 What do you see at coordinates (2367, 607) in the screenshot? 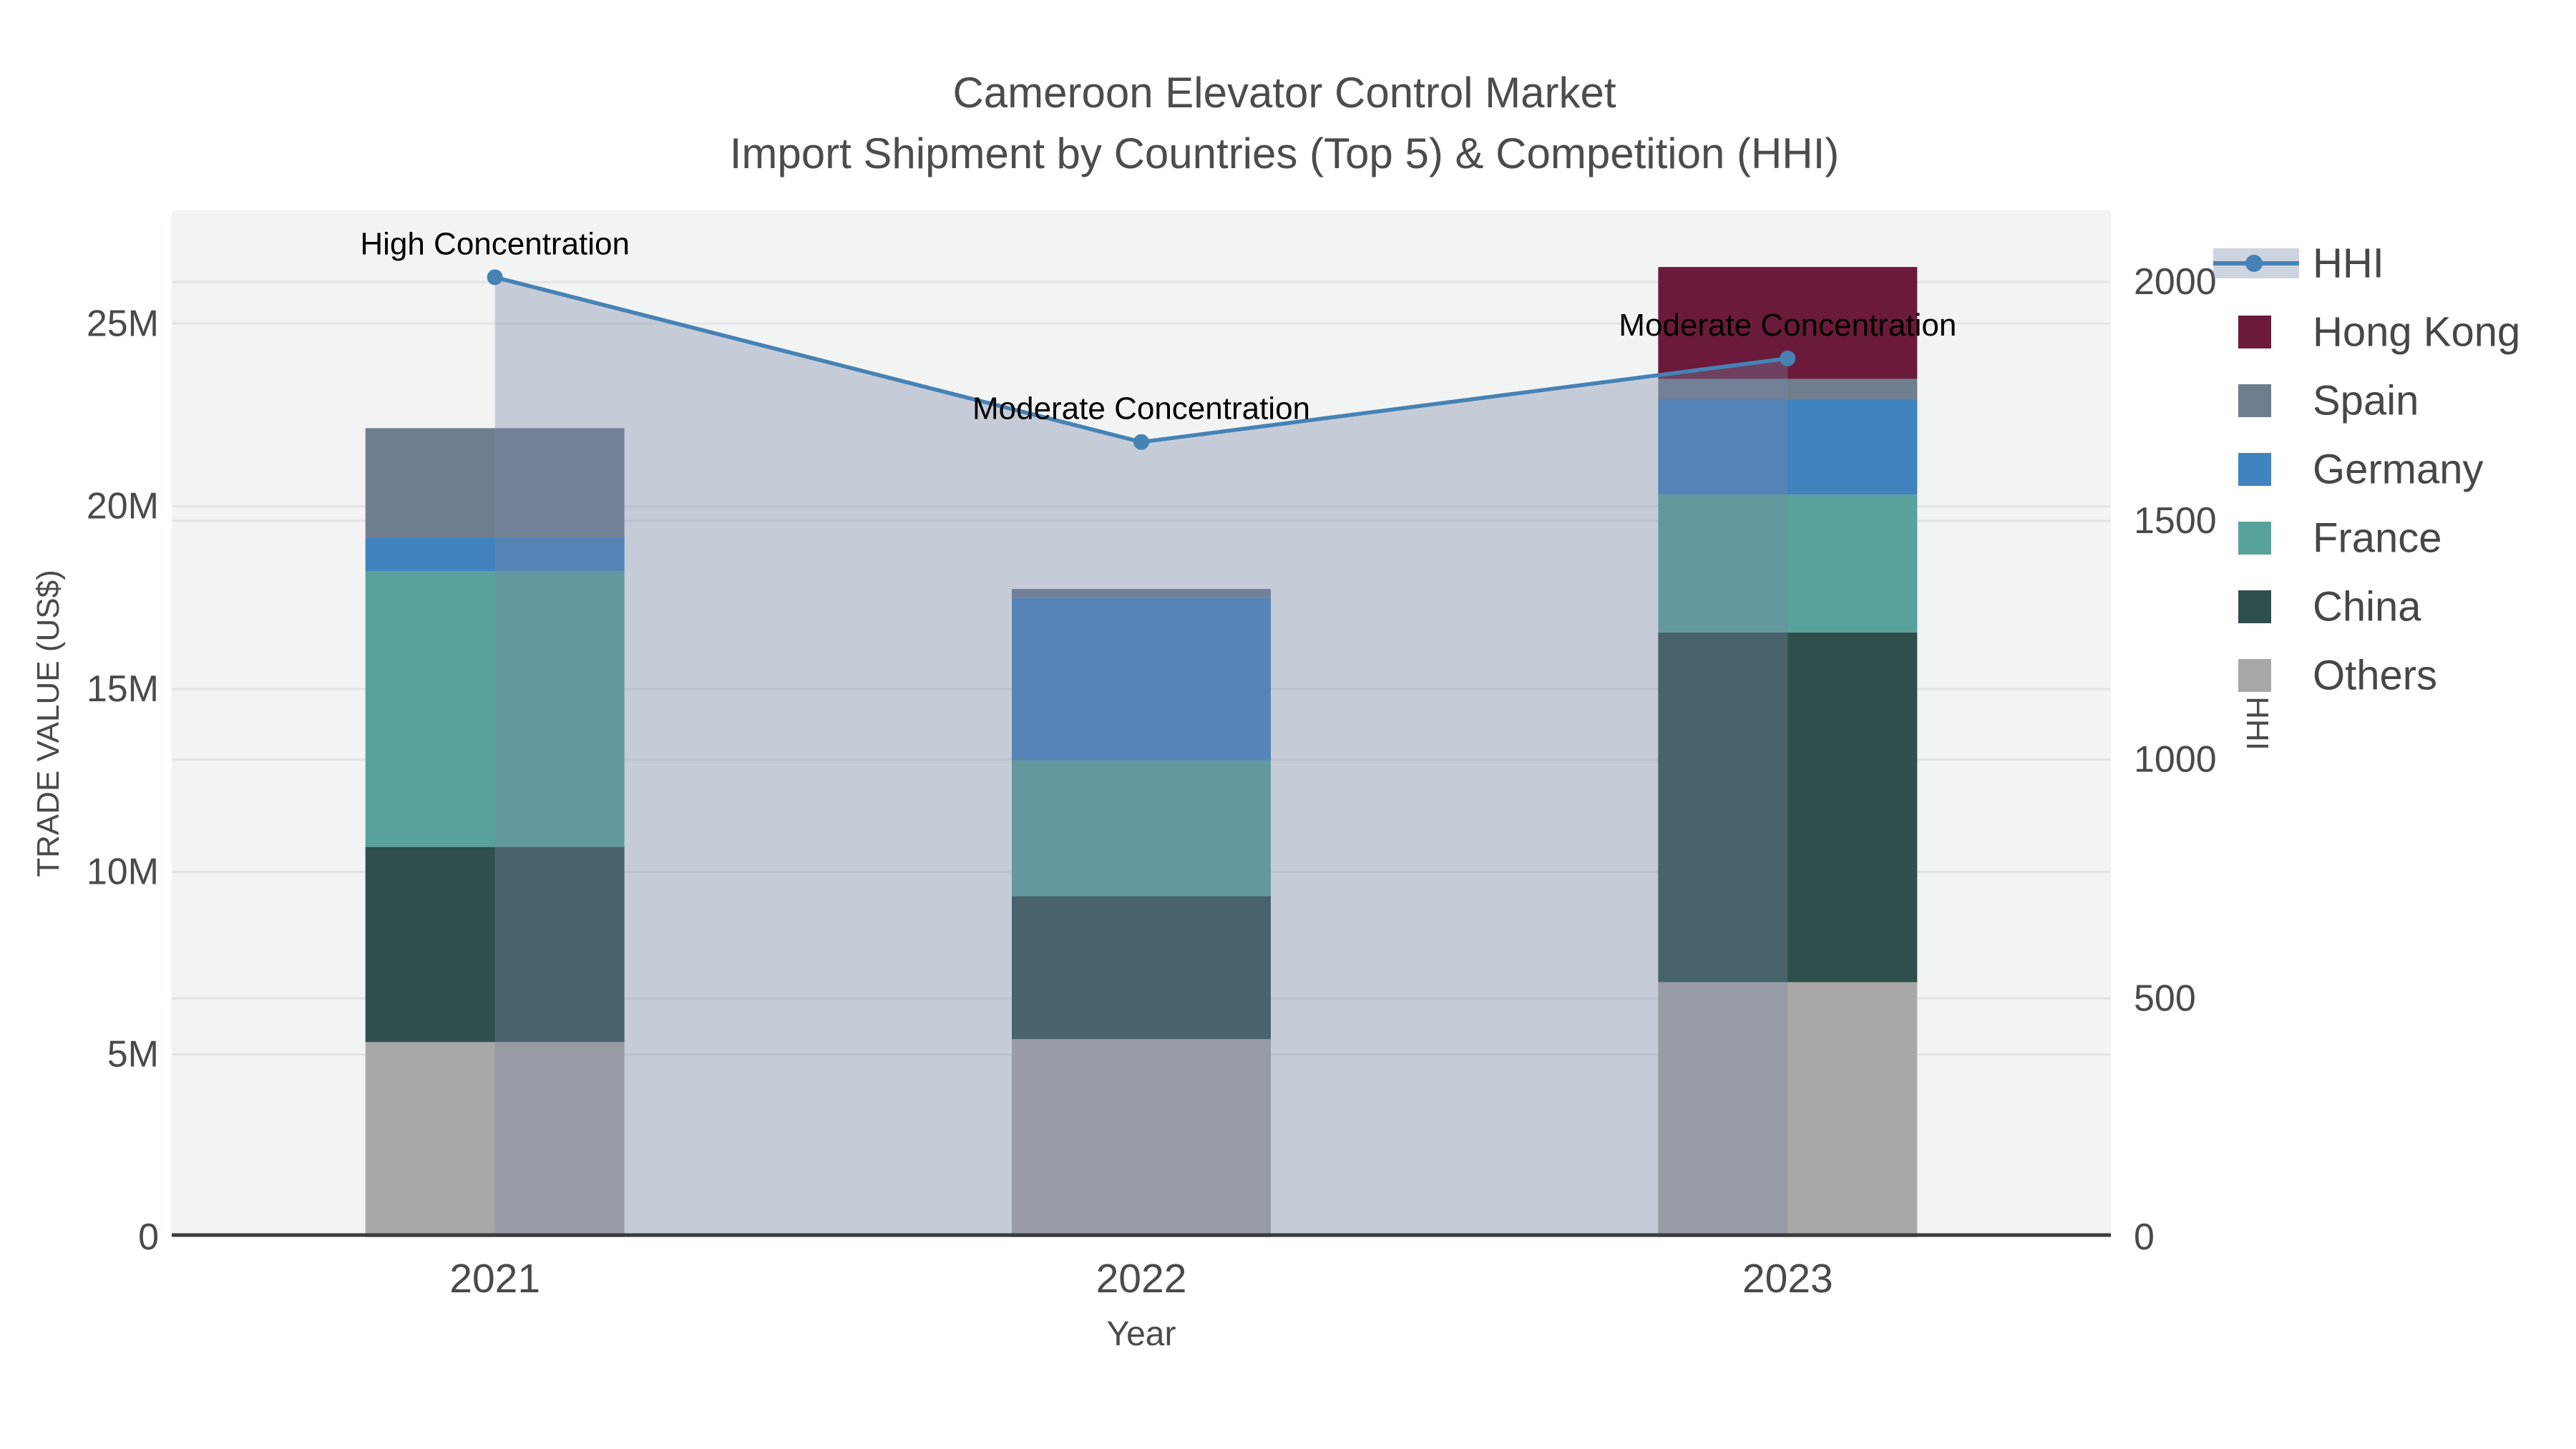
I see `legend-label-china: China` at bounding box center [2367, 607].